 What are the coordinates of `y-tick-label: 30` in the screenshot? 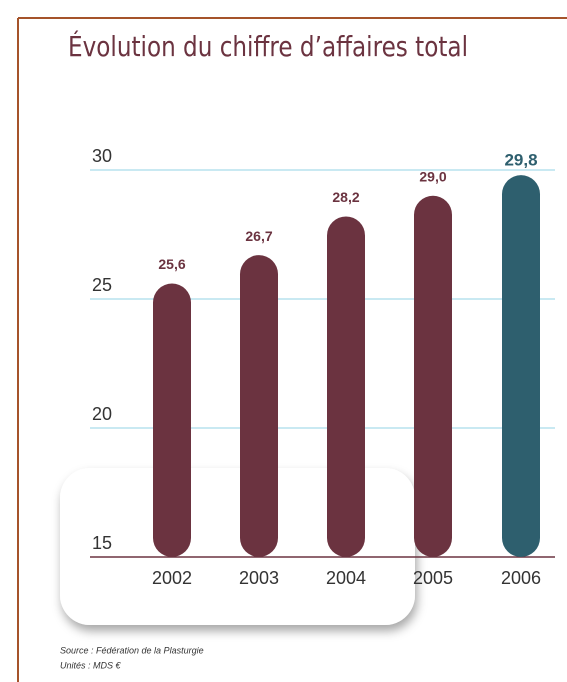 It's located at (102, 156).